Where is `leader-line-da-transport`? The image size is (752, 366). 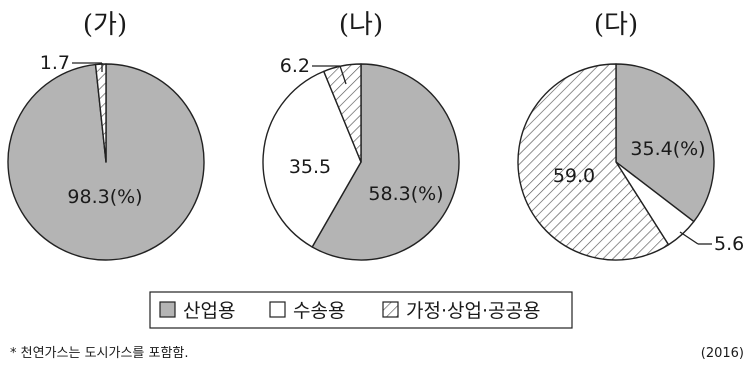 leader-line-da-transport is located at coordinates (689, 238).